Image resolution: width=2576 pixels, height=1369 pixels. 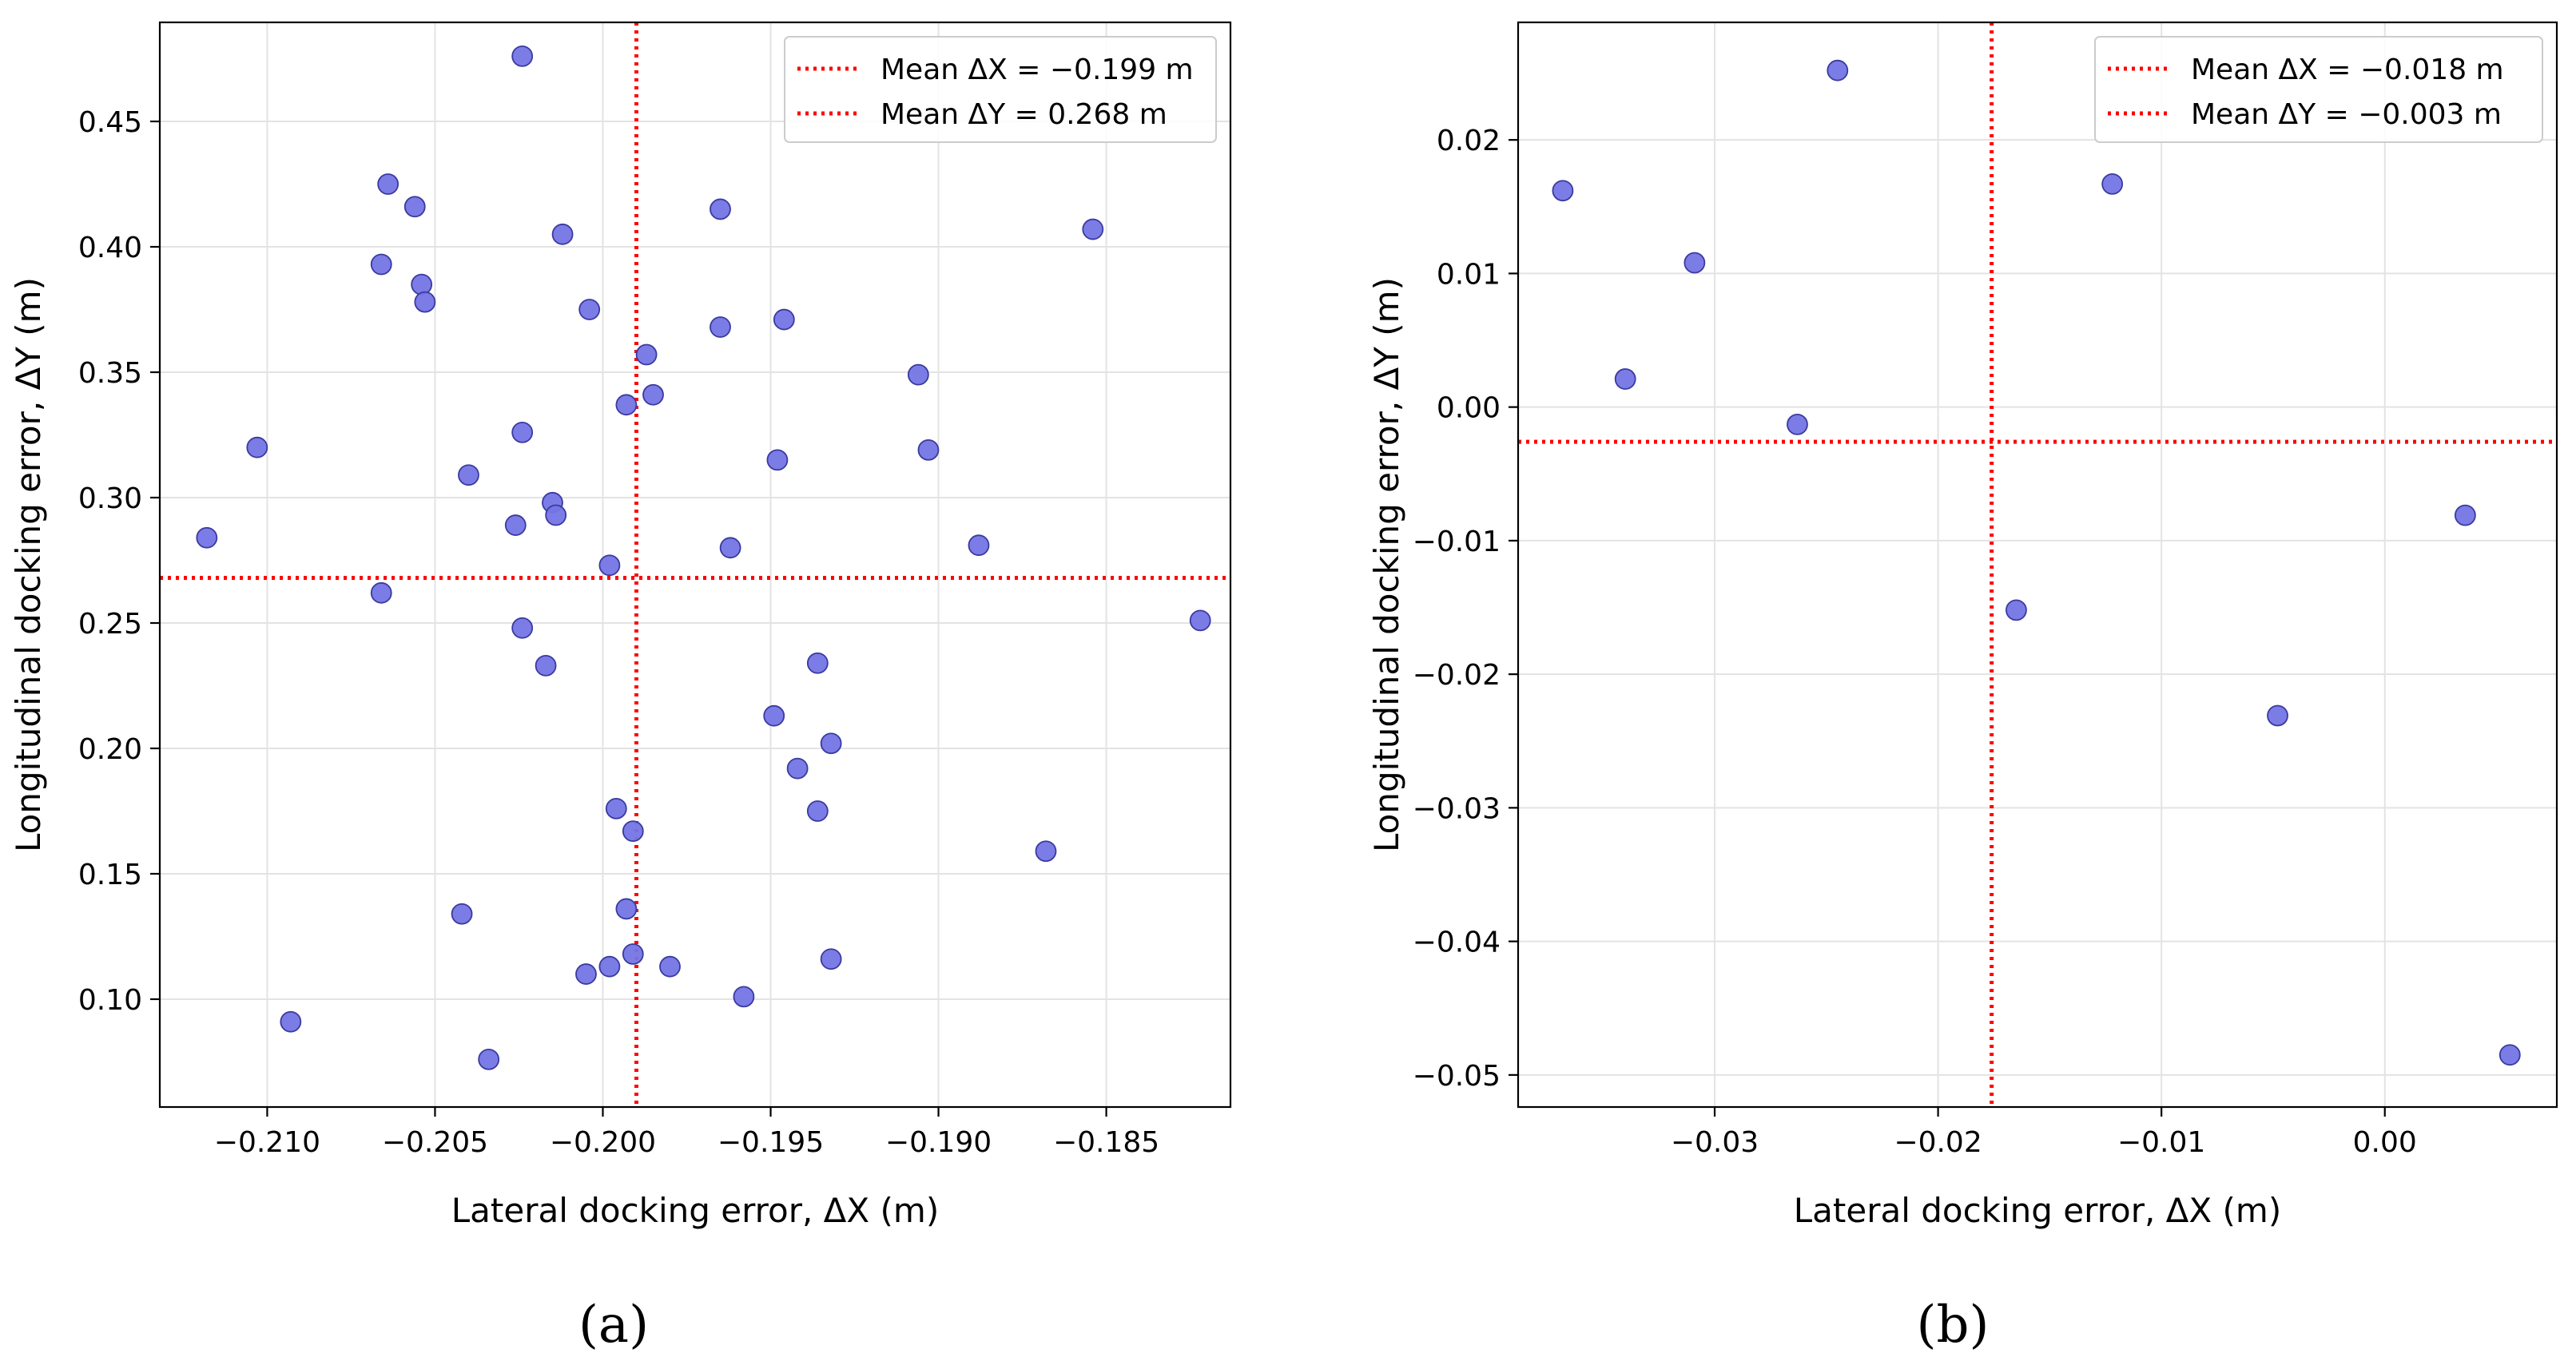 What do you see at coordinates (1469, 408) in the screenshot?
I see `y-tick-label: 0.00` at bounding box center [1469, 408].